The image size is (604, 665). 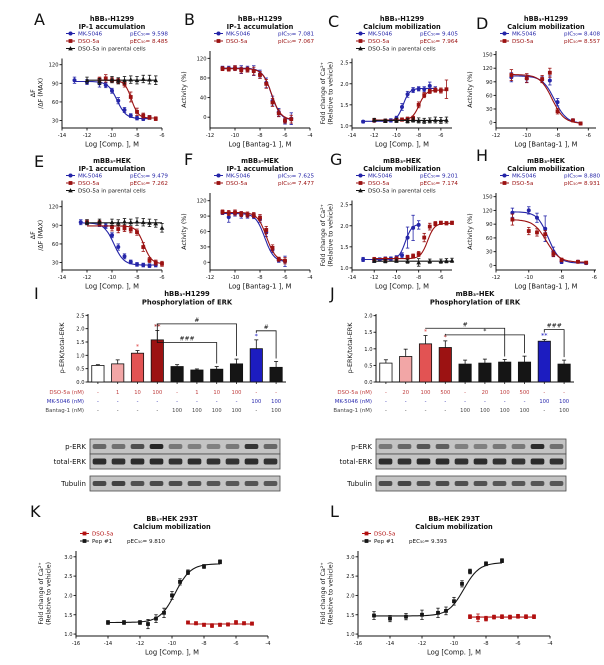 I want to click on panel-letter-g: G, so click(x=336, y=159).